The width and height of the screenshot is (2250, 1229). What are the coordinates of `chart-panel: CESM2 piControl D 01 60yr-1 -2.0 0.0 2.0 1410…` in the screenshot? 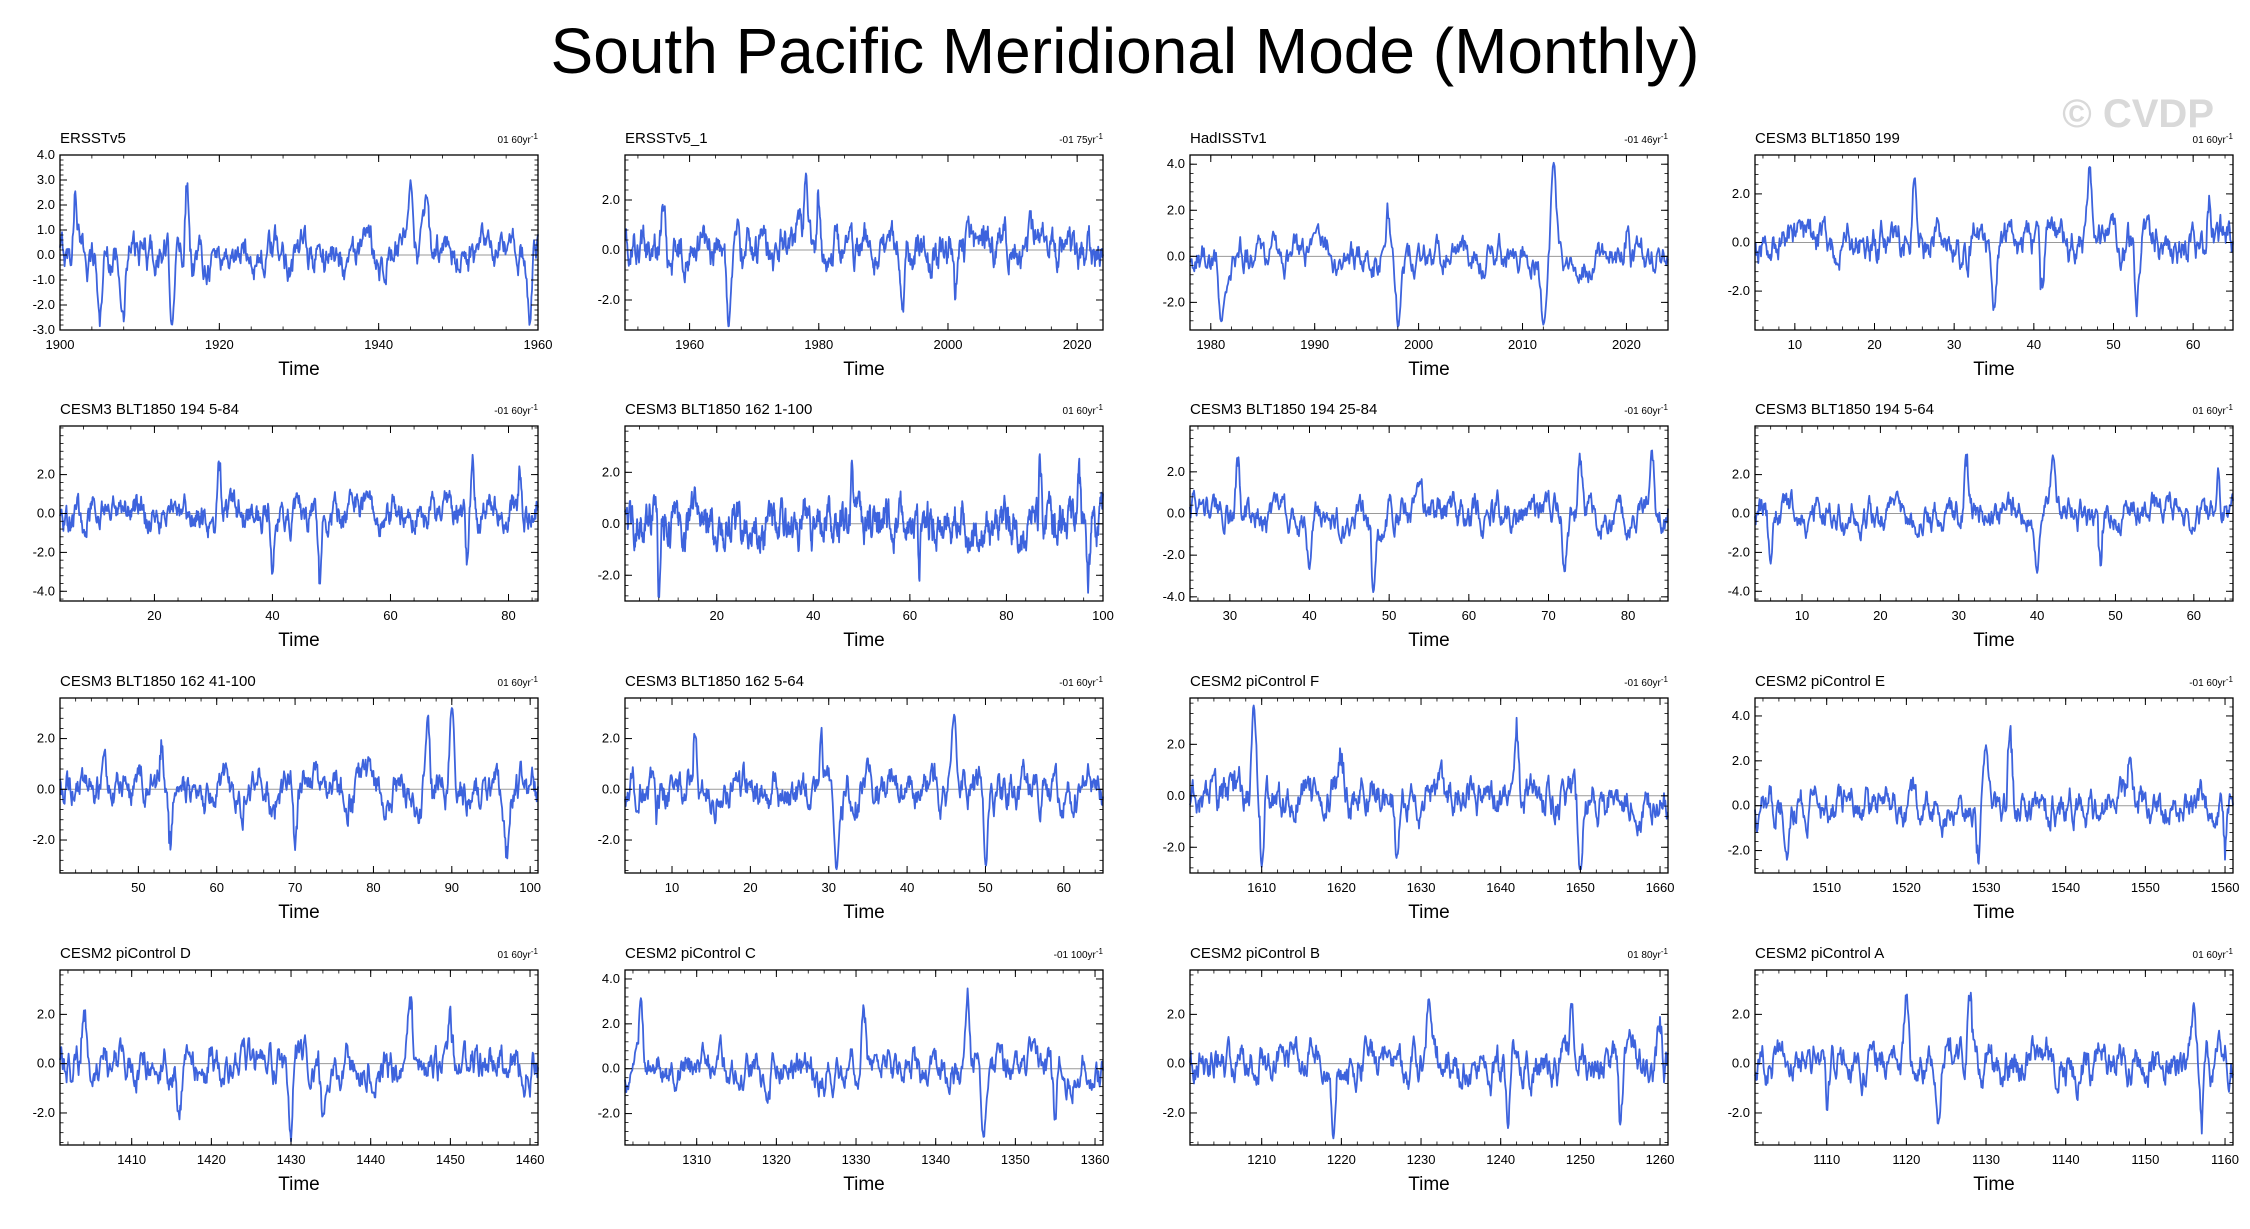 It's located at (289, 1070).